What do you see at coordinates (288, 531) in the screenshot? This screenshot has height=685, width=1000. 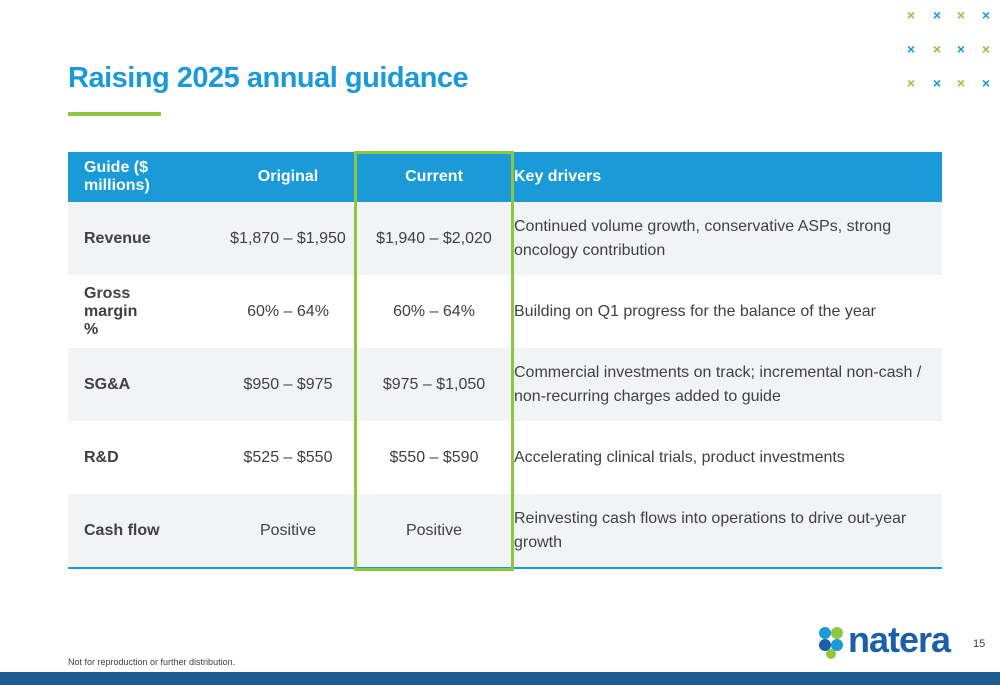 I see `original-value: Positive` at bounding box center [288, 531].